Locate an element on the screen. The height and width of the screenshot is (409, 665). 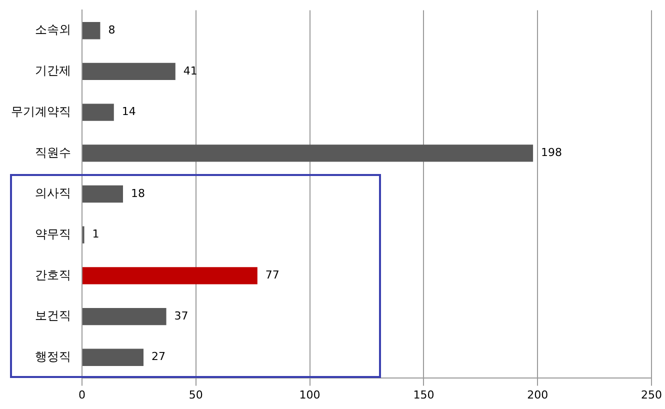
x-tick-label: 250 is located at coordinates (651, 395).